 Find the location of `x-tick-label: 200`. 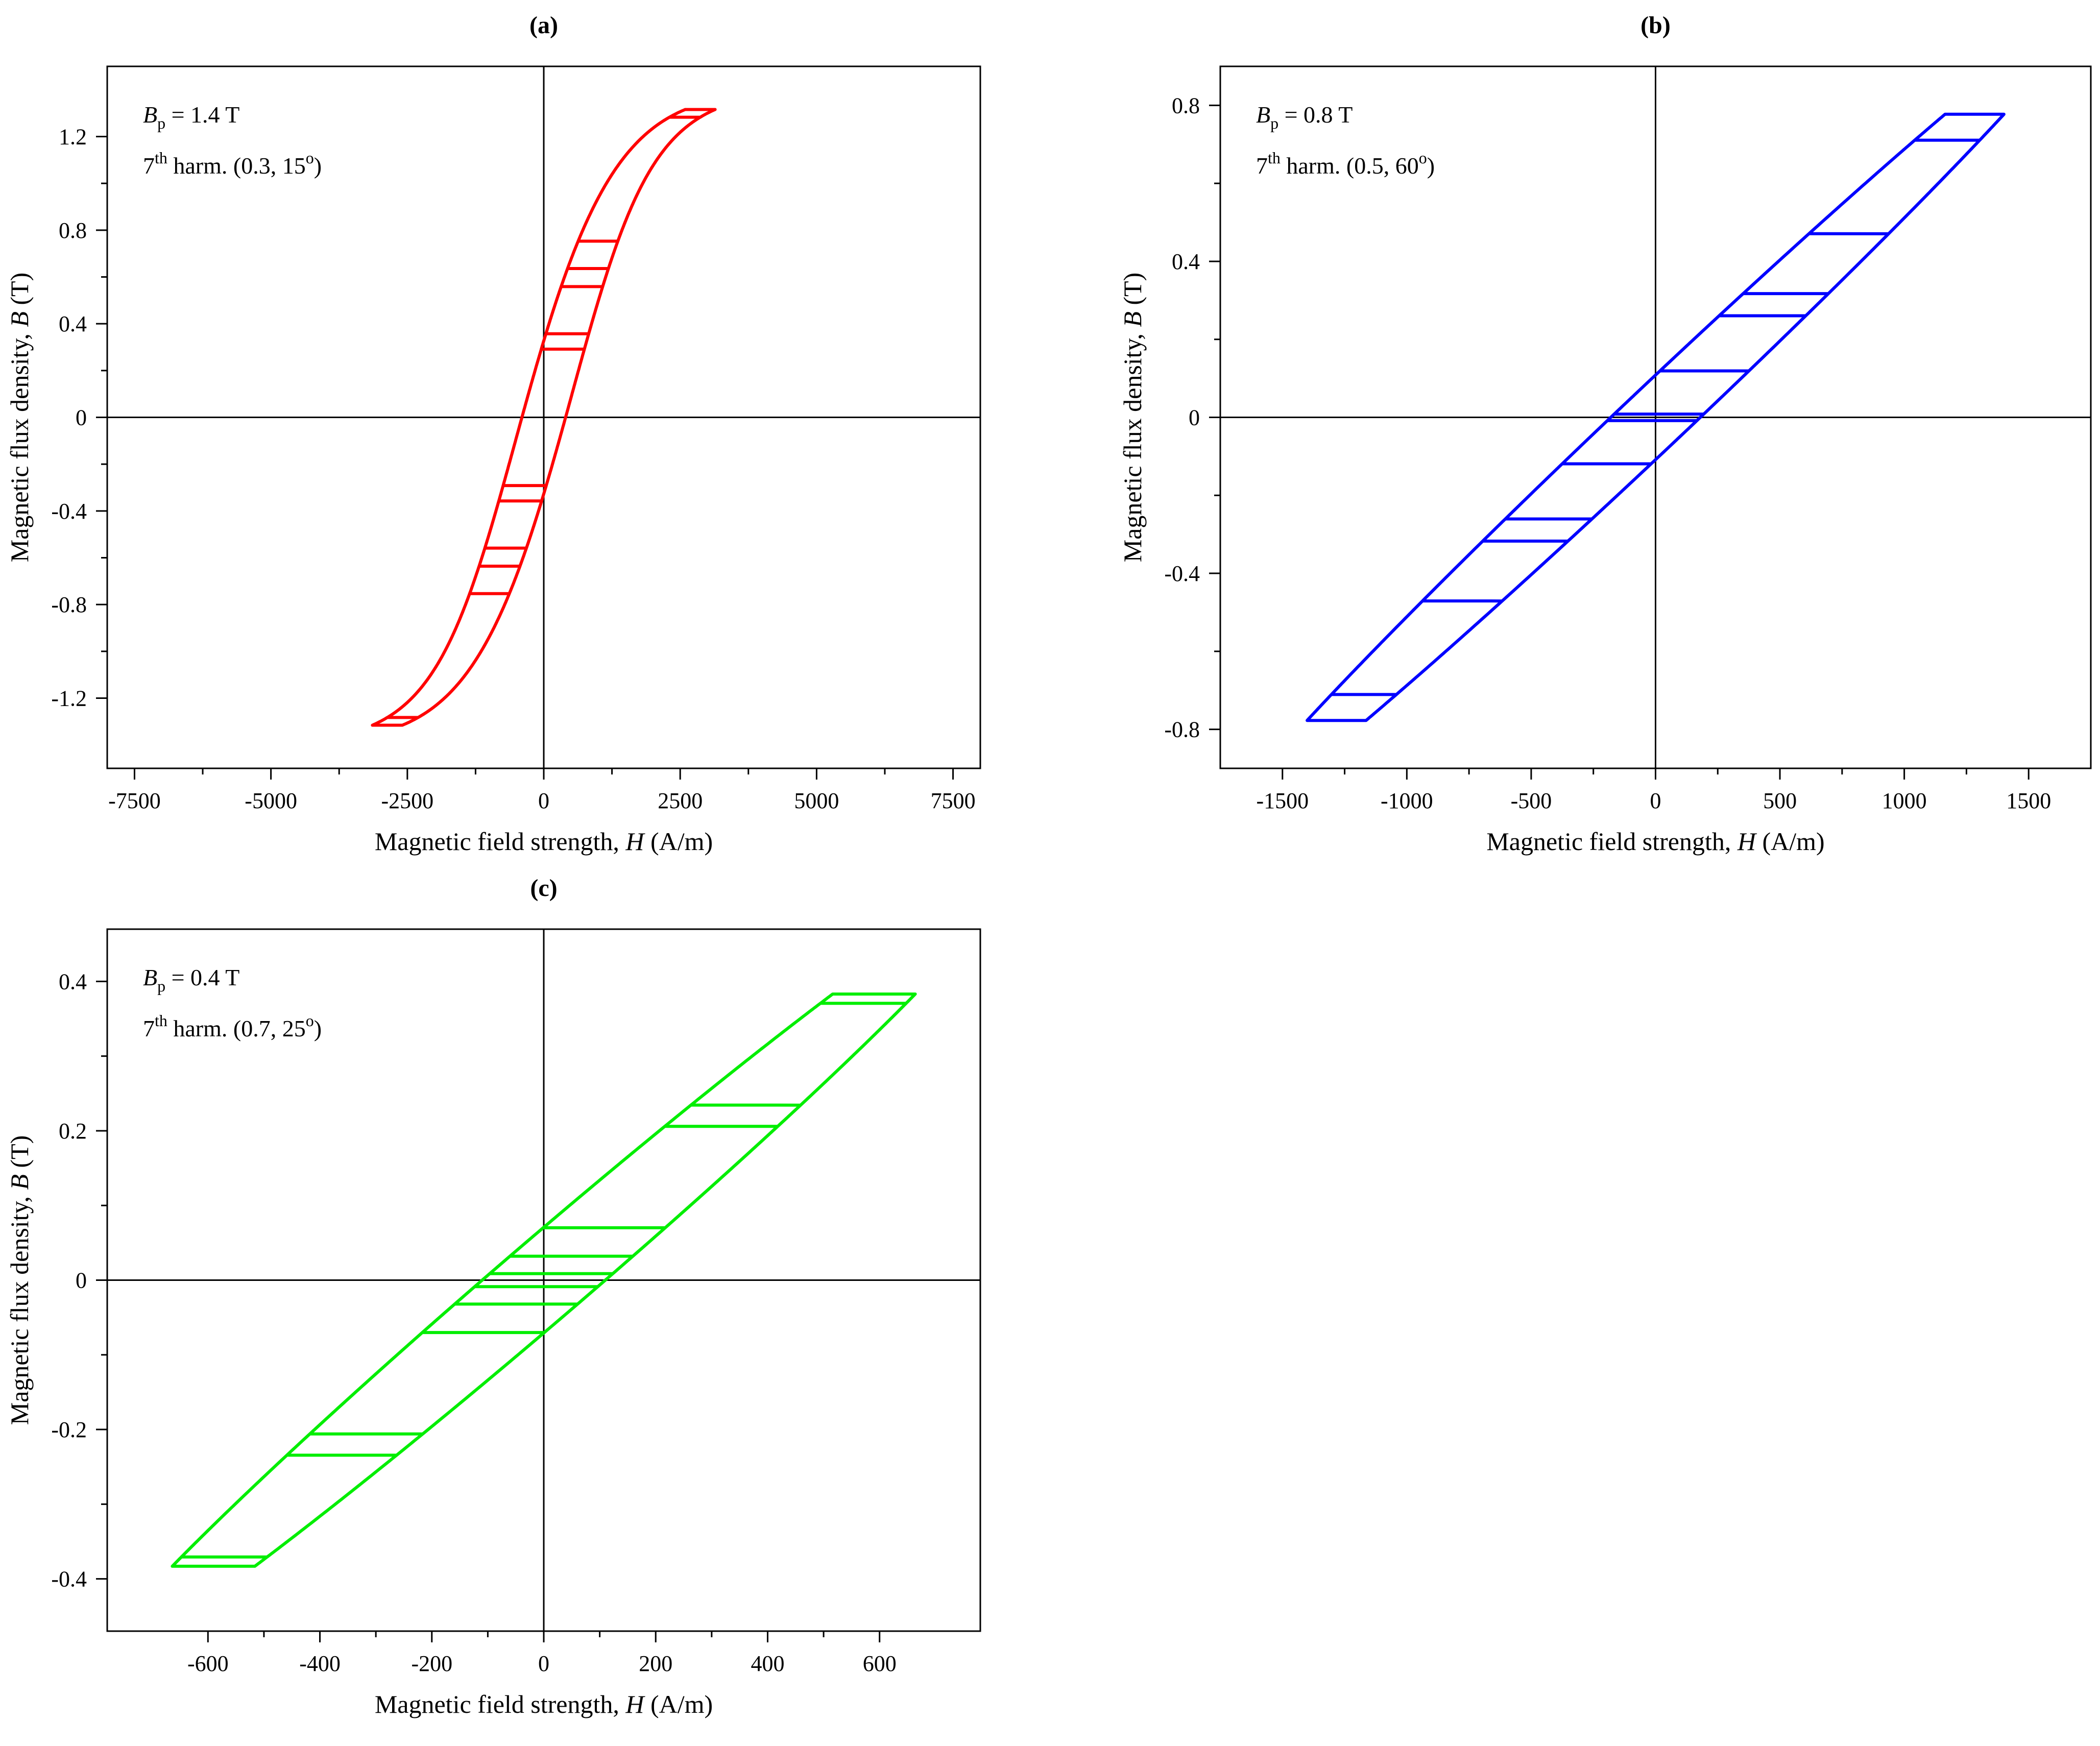

x-tick-label: 200 is located at coordinates (656, 1664).